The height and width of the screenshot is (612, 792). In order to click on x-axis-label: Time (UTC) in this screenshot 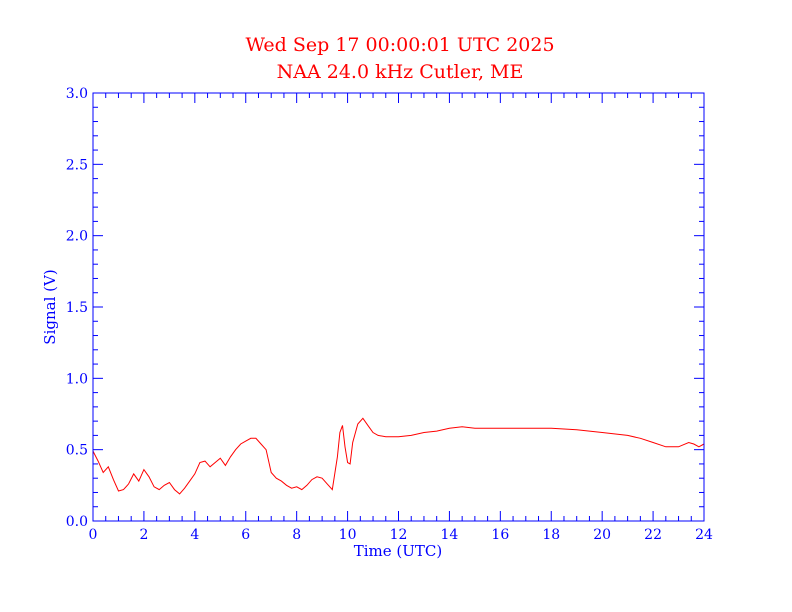, I will do `click(398, 551)`.